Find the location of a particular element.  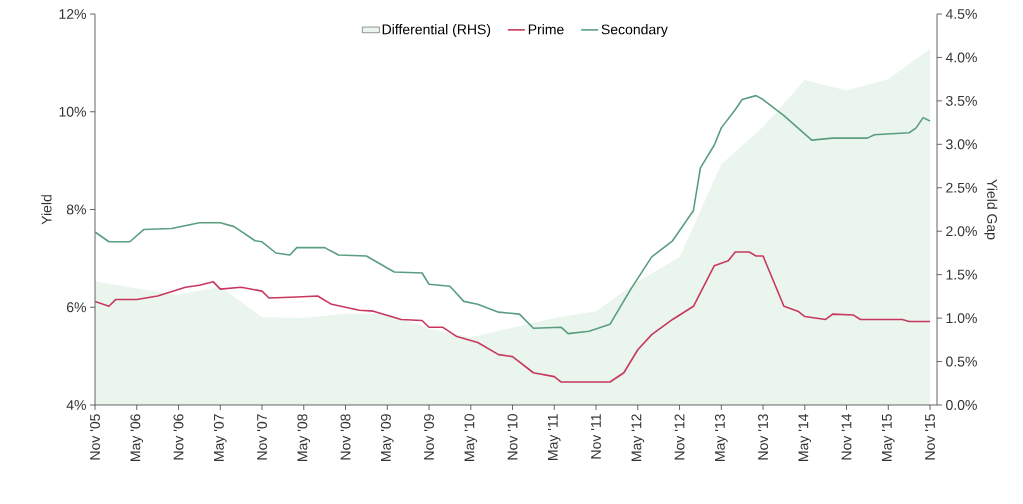

x-tick-label: Nov '08 is located at coordinates (345, 437).